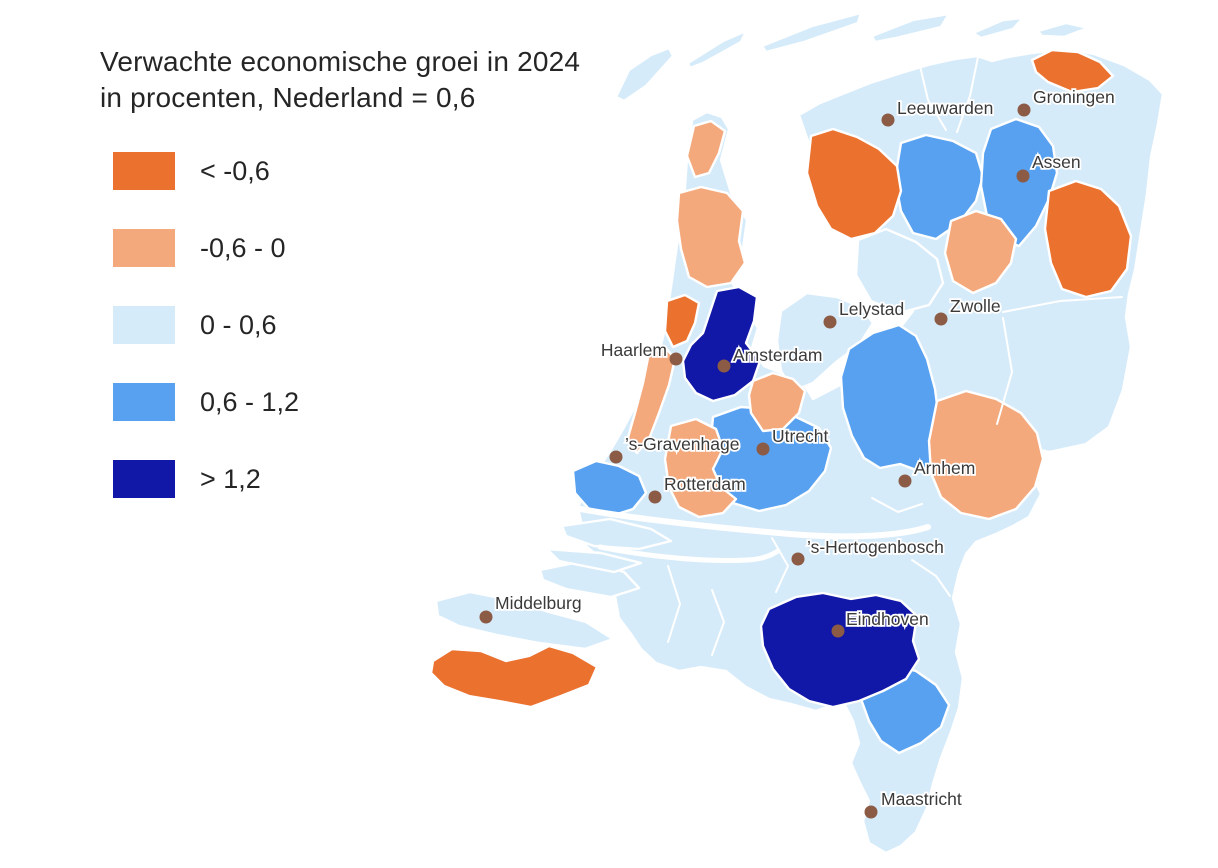 The image size is (1218, 868). I want to click on legend-item-lt-m06: < -0,6, so click(206, 171).